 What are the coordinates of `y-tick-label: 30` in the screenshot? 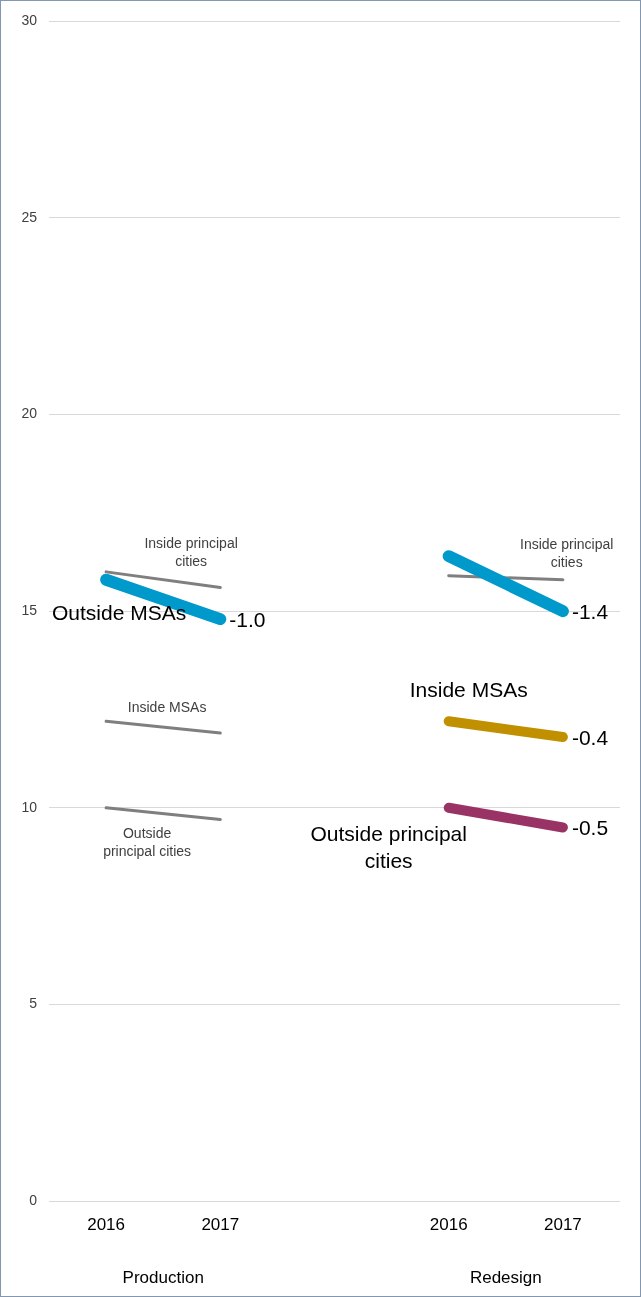 It's located at (29, 20).